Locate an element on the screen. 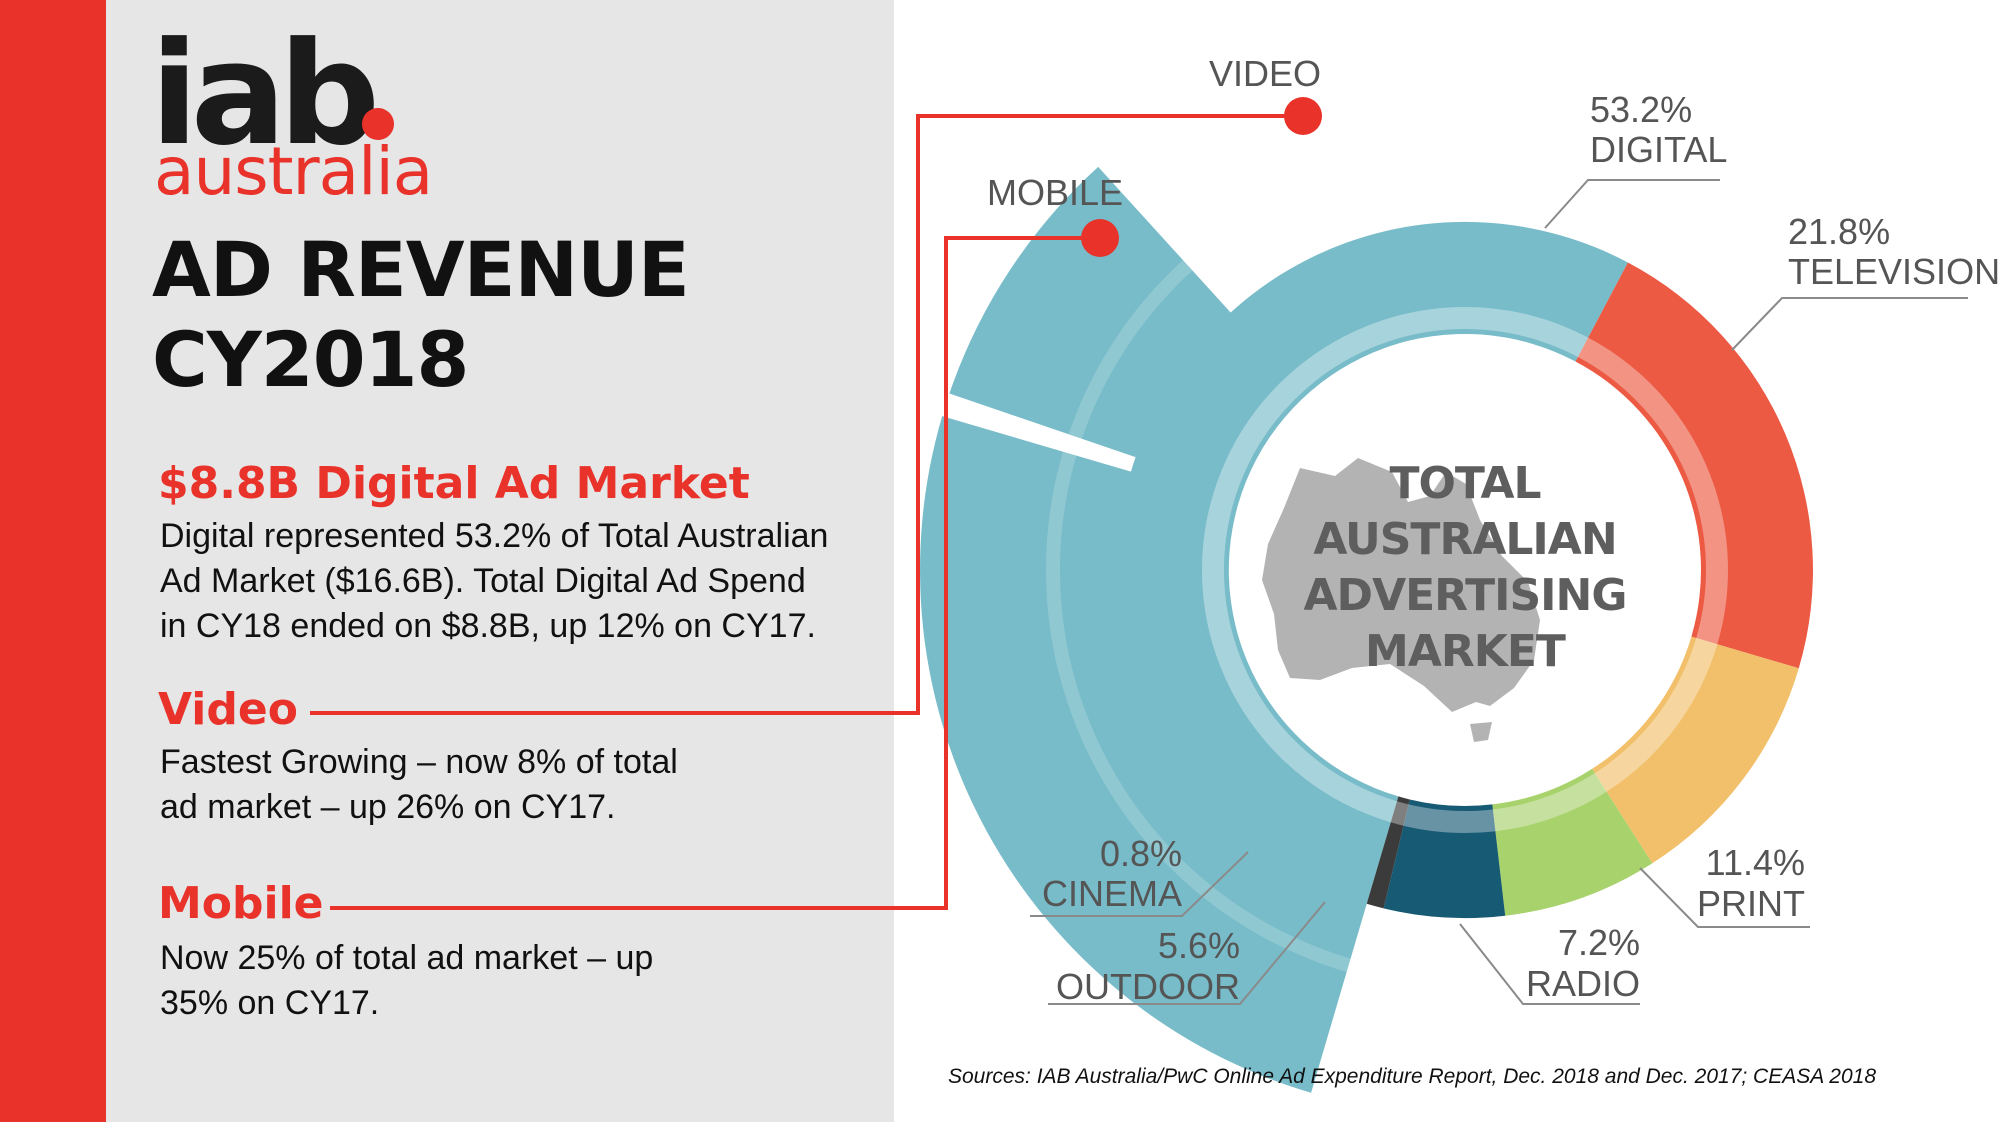 The height and width of the screenshot is (1122, 2000). body-line: Now 25% of total ad market – up is located at coordinates (407, 958).